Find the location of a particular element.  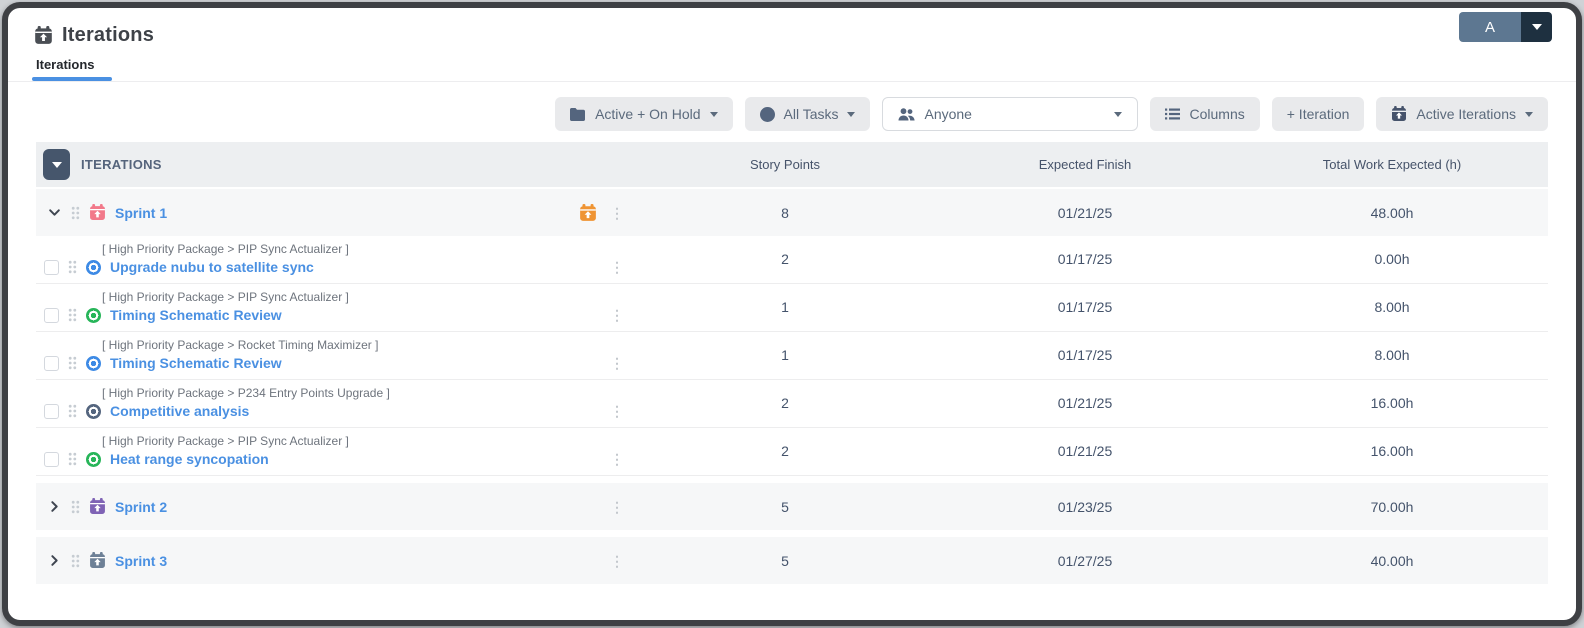

column-header-total-work: Total Work Expected (h) is located at coordinates (1392, 164).